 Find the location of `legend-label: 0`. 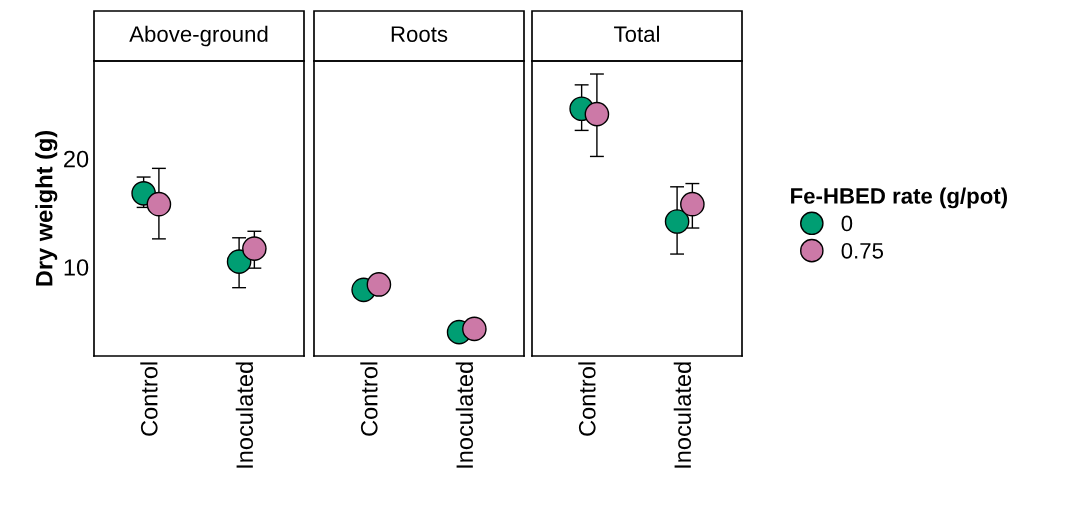

legend-label: 0 is located at coordinates (847, 223).